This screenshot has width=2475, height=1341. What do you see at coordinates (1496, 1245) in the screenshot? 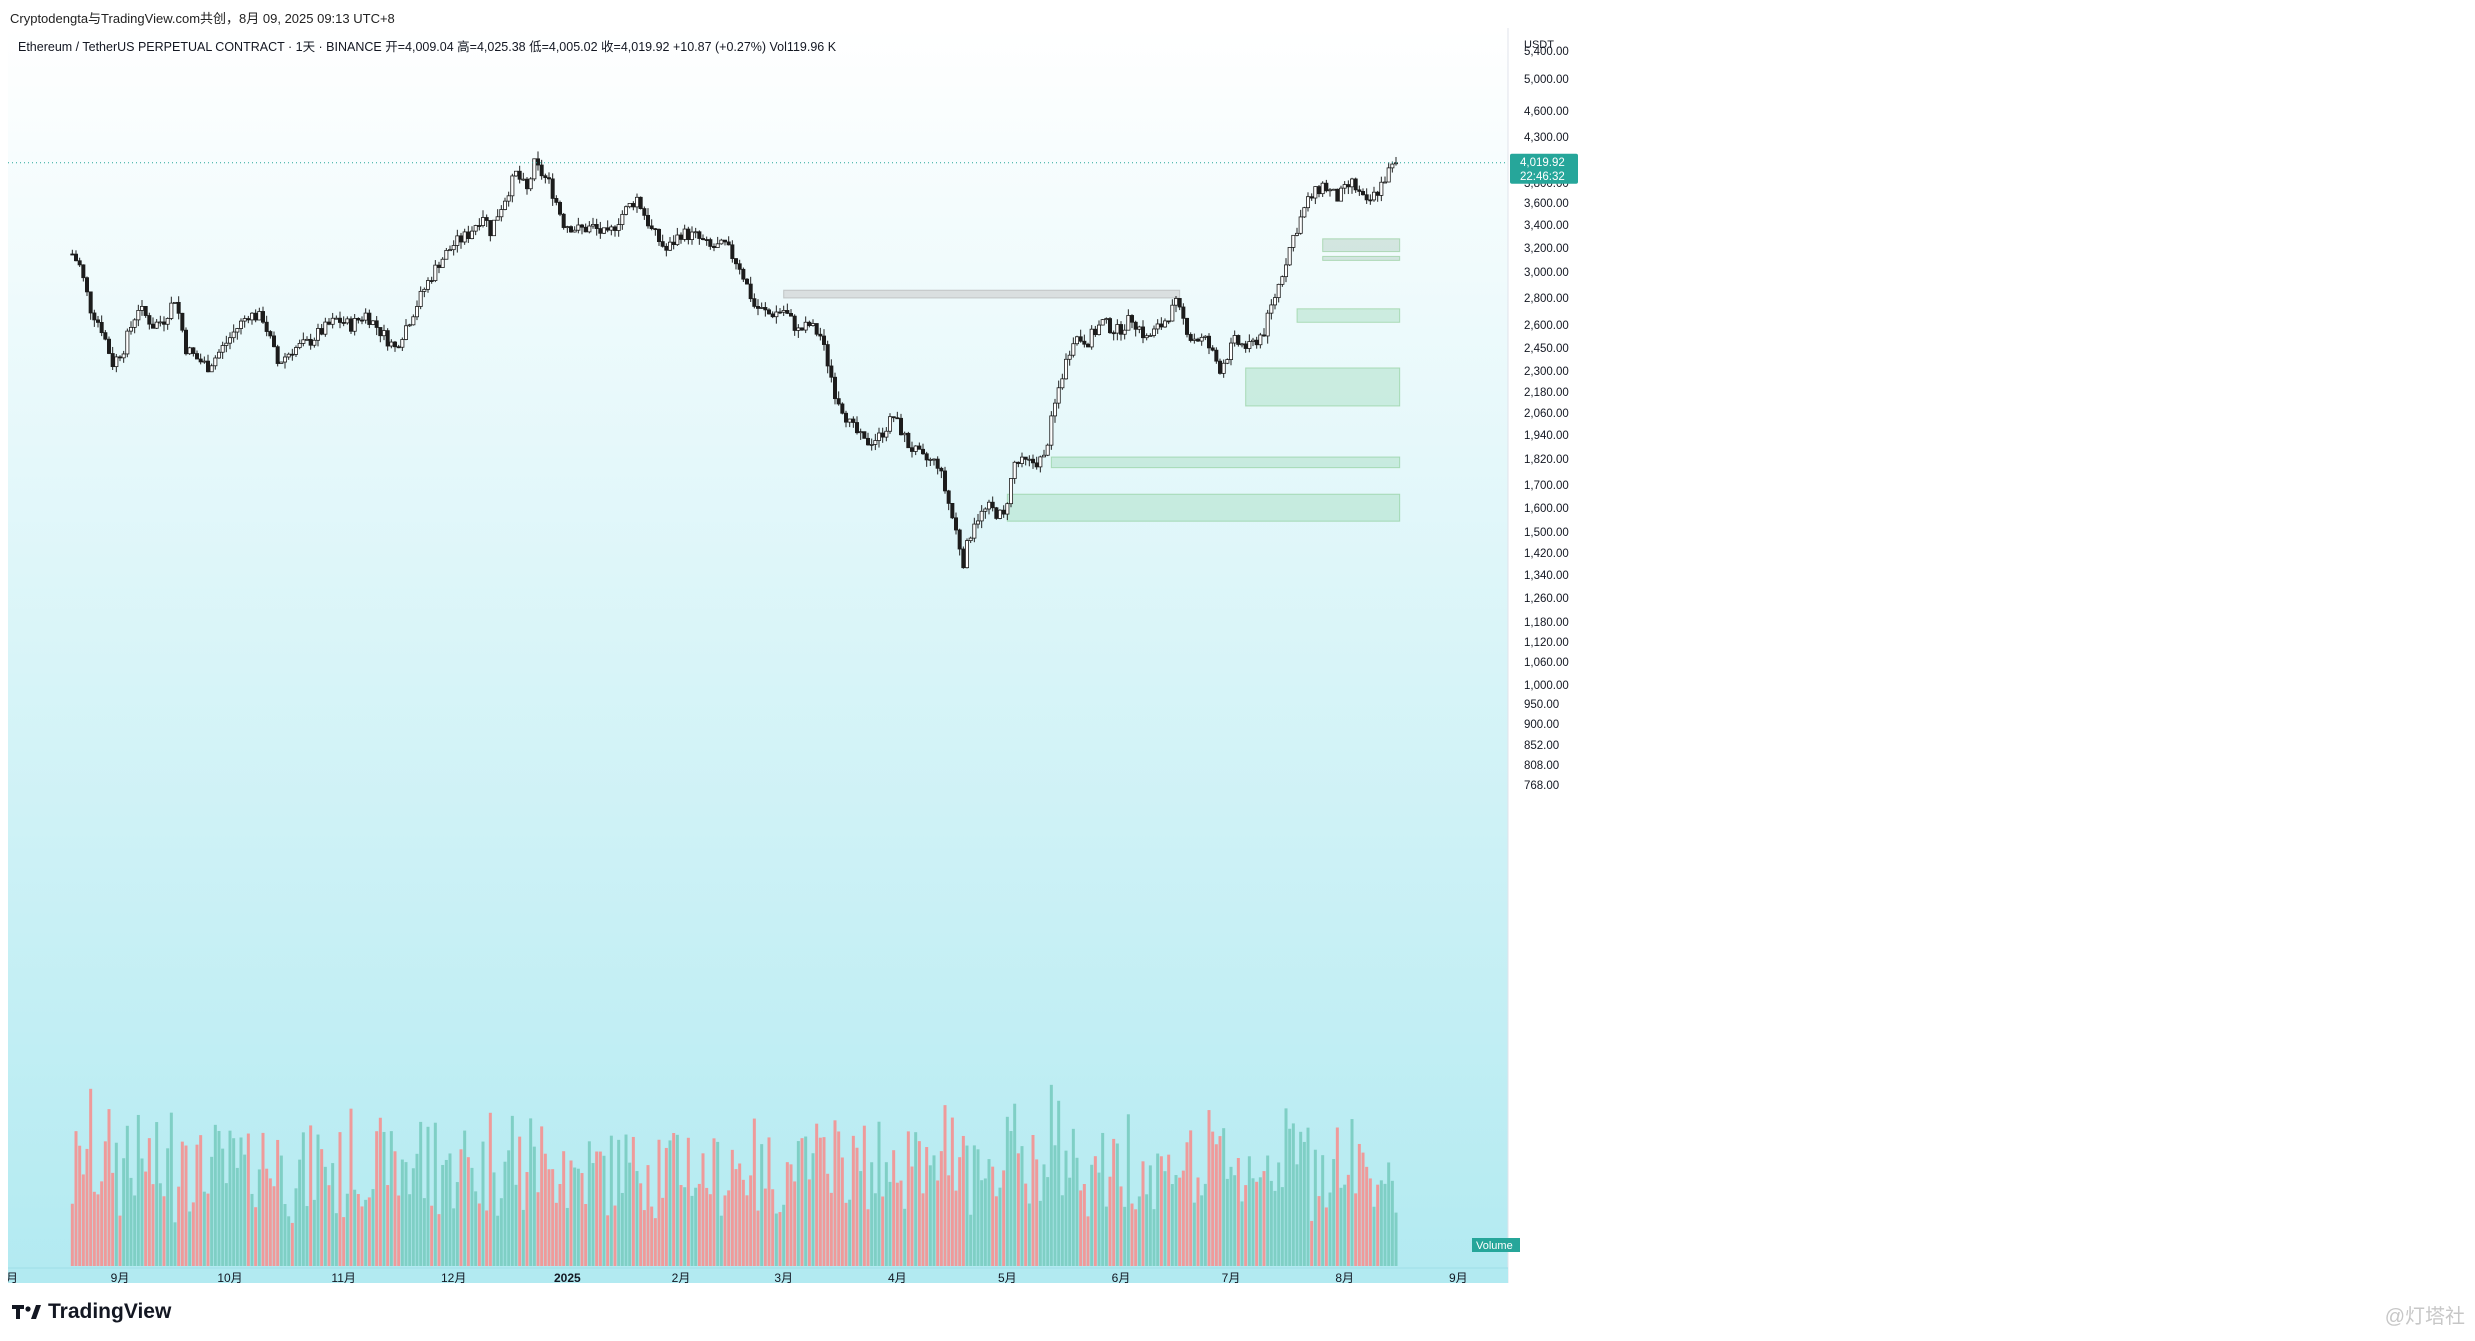
I see `volume-badge` at bounding box center [1496, 1245].